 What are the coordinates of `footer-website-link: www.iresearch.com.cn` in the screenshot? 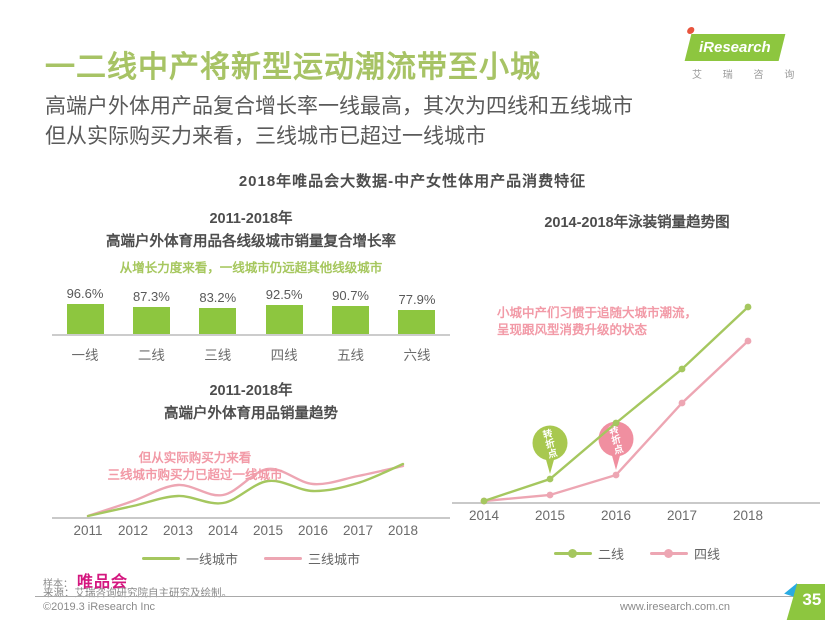 It's located at (674, 607).